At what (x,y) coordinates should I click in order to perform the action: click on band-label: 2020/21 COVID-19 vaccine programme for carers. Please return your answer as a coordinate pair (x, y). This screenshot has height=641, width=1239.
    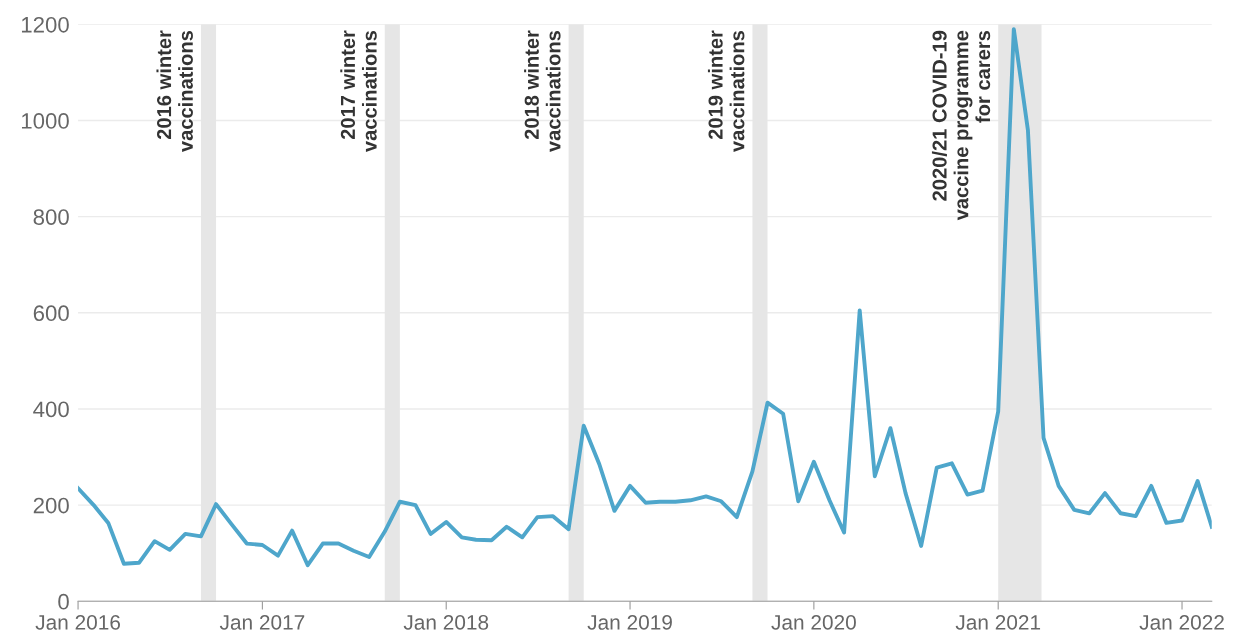
    Looking at the image, I should click on (961, 125).